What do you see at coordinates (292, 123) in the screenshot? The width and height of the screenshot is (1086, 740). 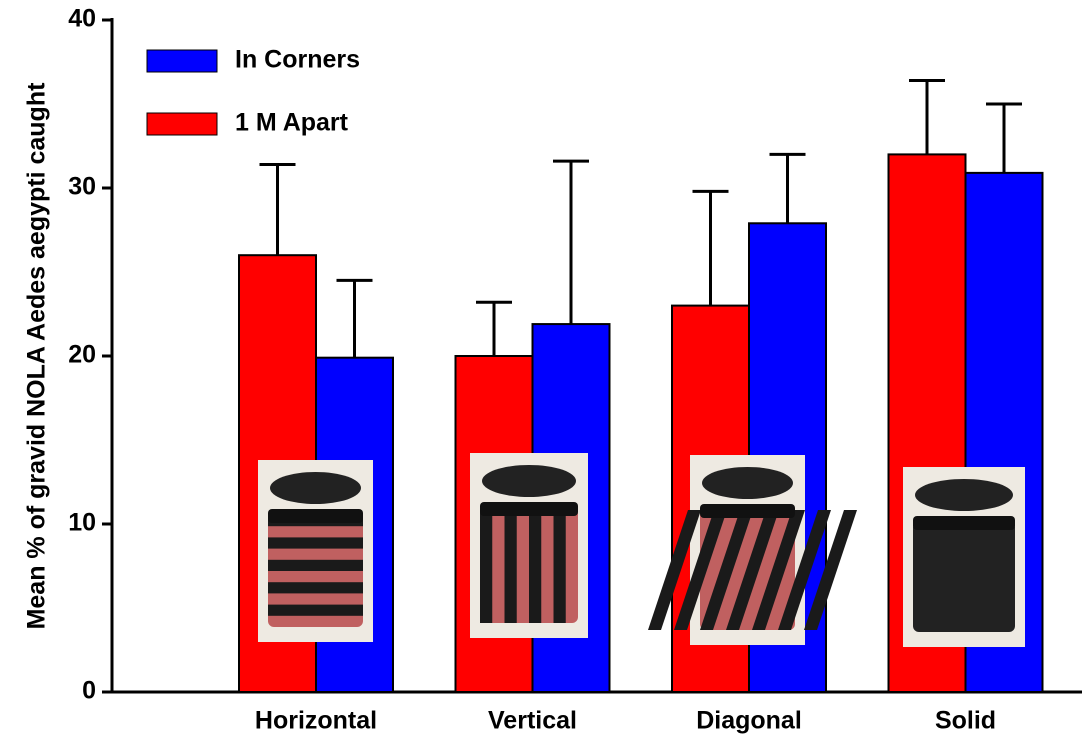 I see `legend-label: 1 M Apart` at bounding box center [292, 123].